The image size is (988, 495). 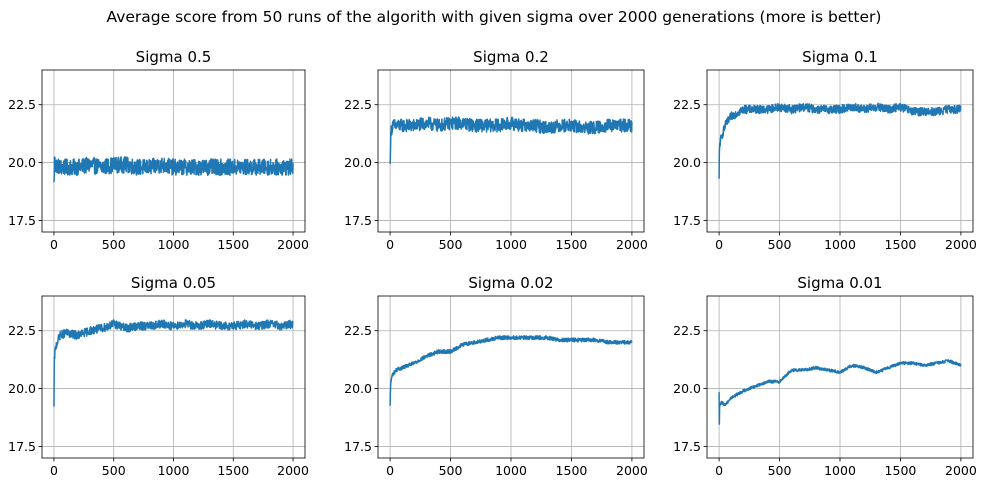 I want to click on subplot: 0 500 1000 1500 2000 17.5 20.0 22.5 Sigma 0.2, so click(x=496, y=150).